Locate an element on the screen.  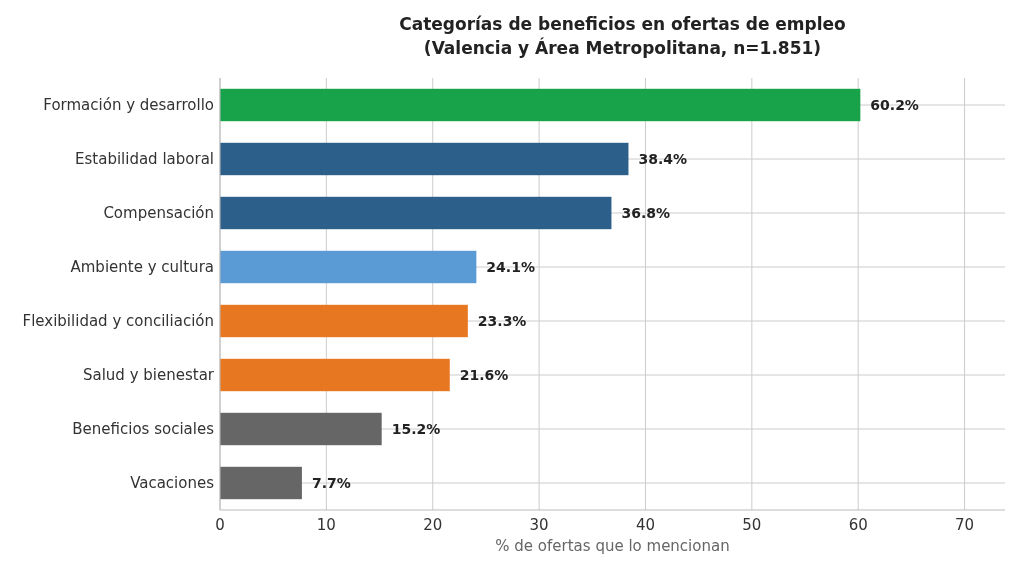
y-tick-label: Flexibilidad y conciliación is located at coordinates (118, 321).